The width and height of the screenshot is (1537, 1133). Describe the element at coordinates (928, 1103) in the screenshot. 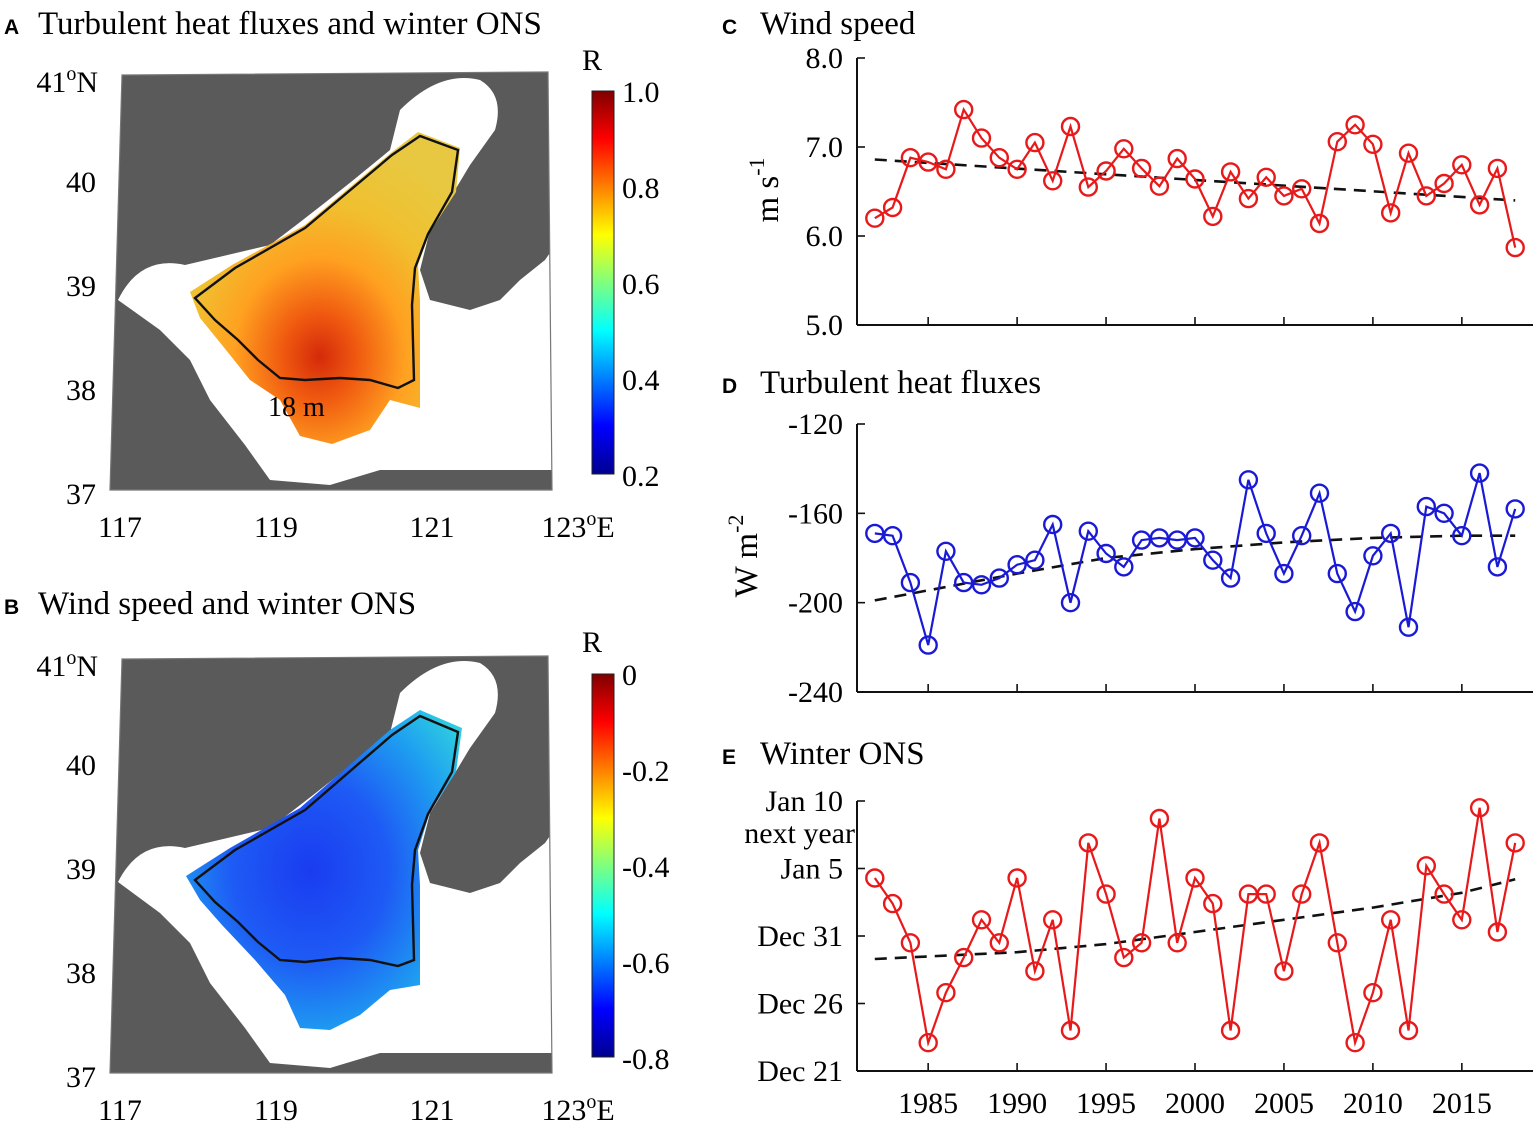

I see `x-tick-label: 1985` at that location.